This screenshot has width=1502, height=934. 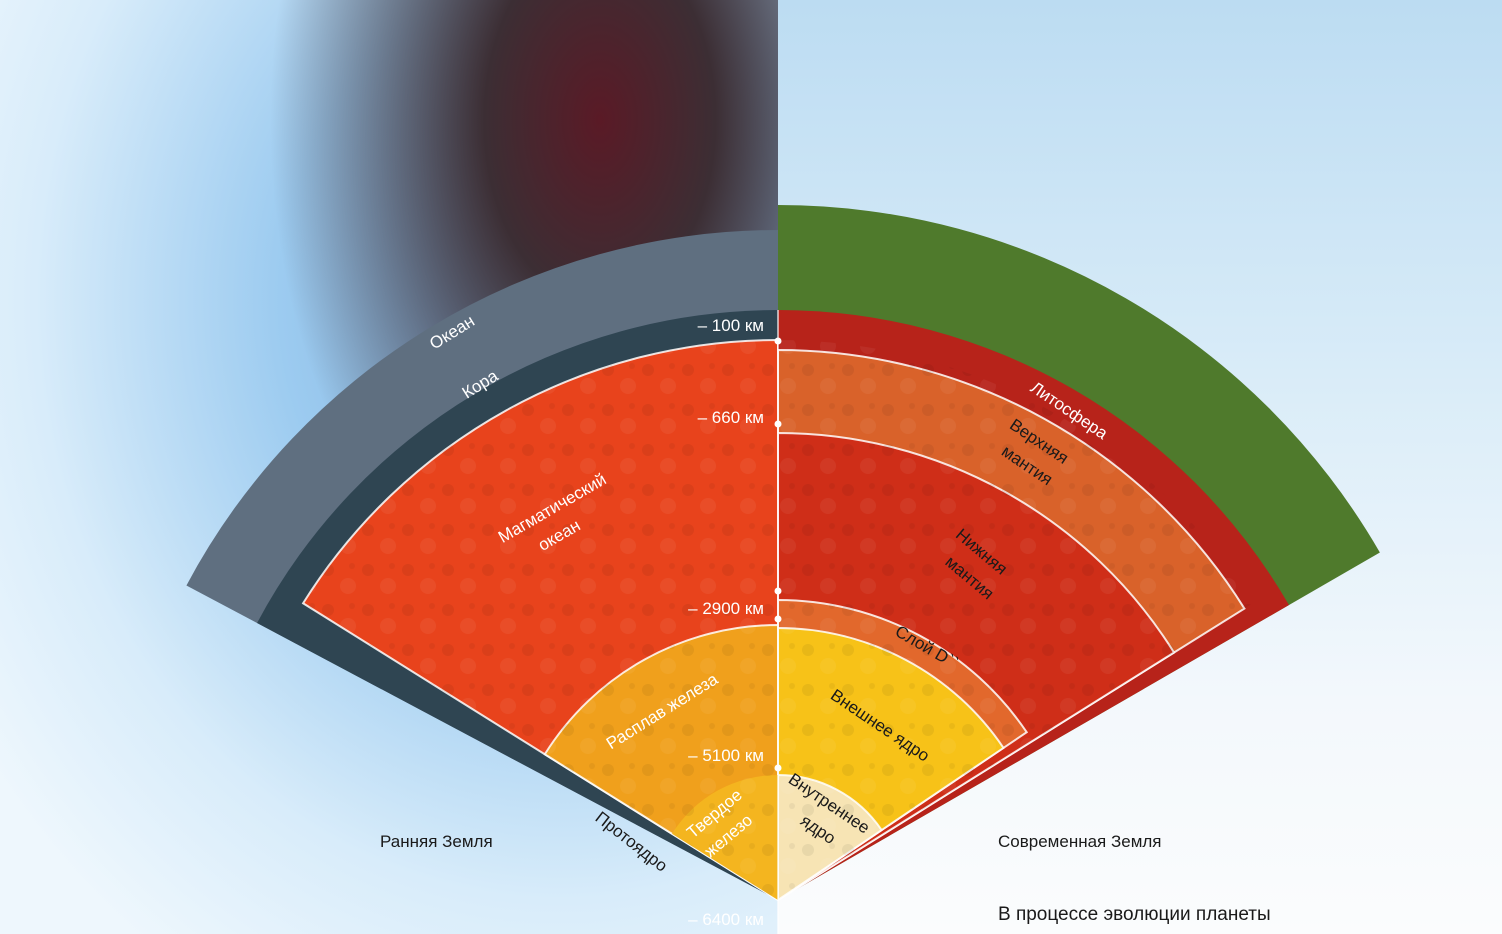 What do you see at coordinates (778, 619) in the screenshot?
I see `depth-dot-2900b` at bounding box center [778, 619].